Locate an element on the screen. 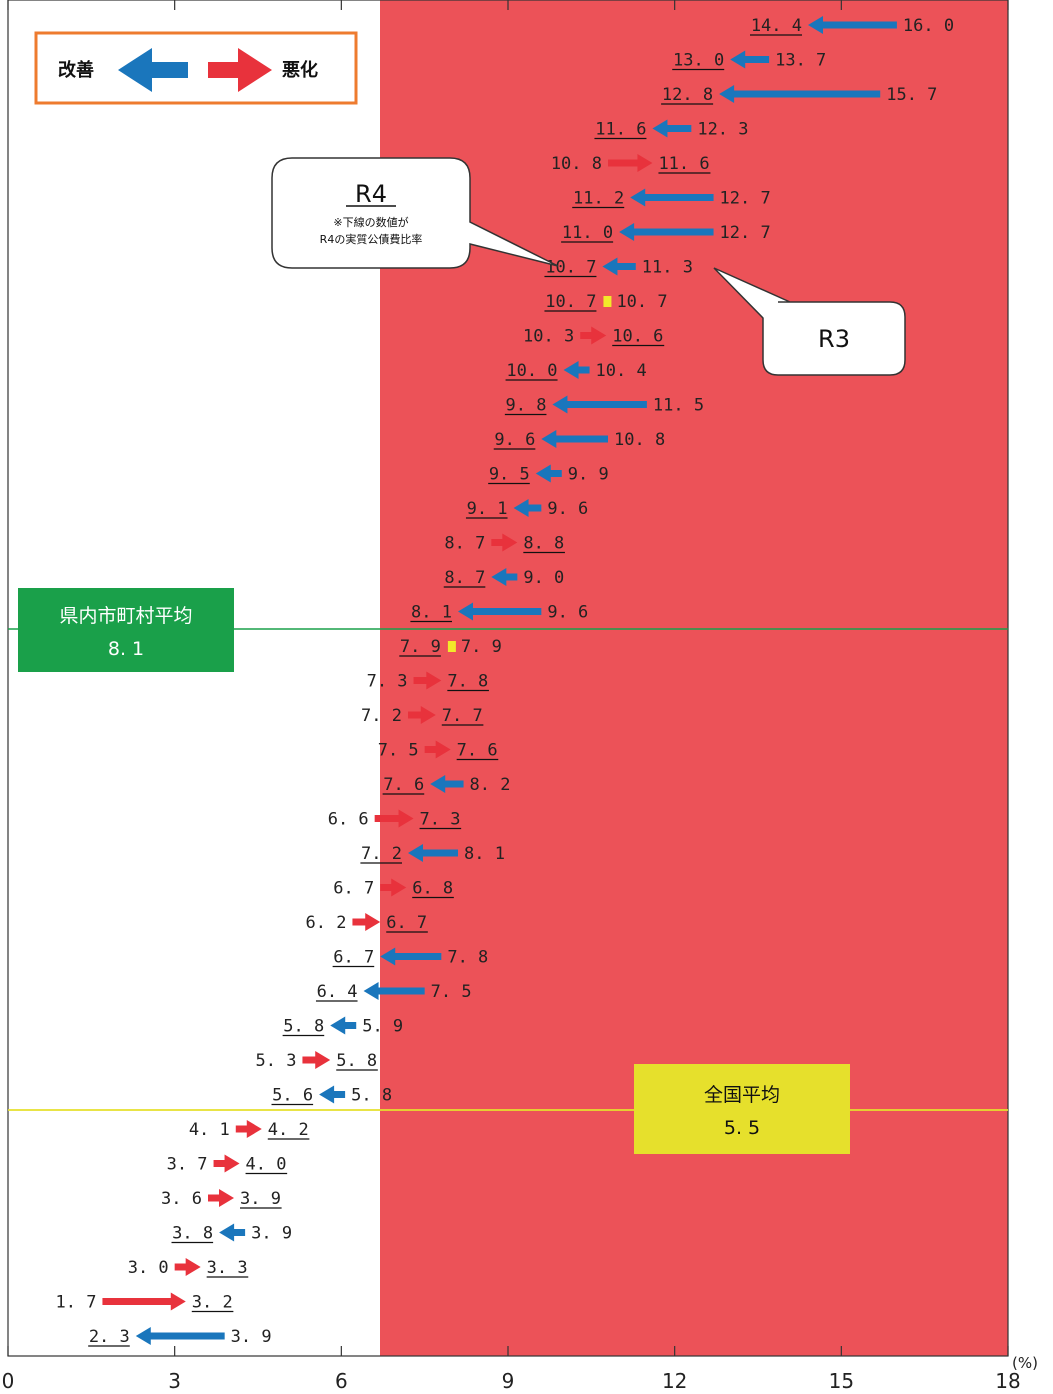  data-row: 9. 6 10. 8 is located at coordinates (579, 440).